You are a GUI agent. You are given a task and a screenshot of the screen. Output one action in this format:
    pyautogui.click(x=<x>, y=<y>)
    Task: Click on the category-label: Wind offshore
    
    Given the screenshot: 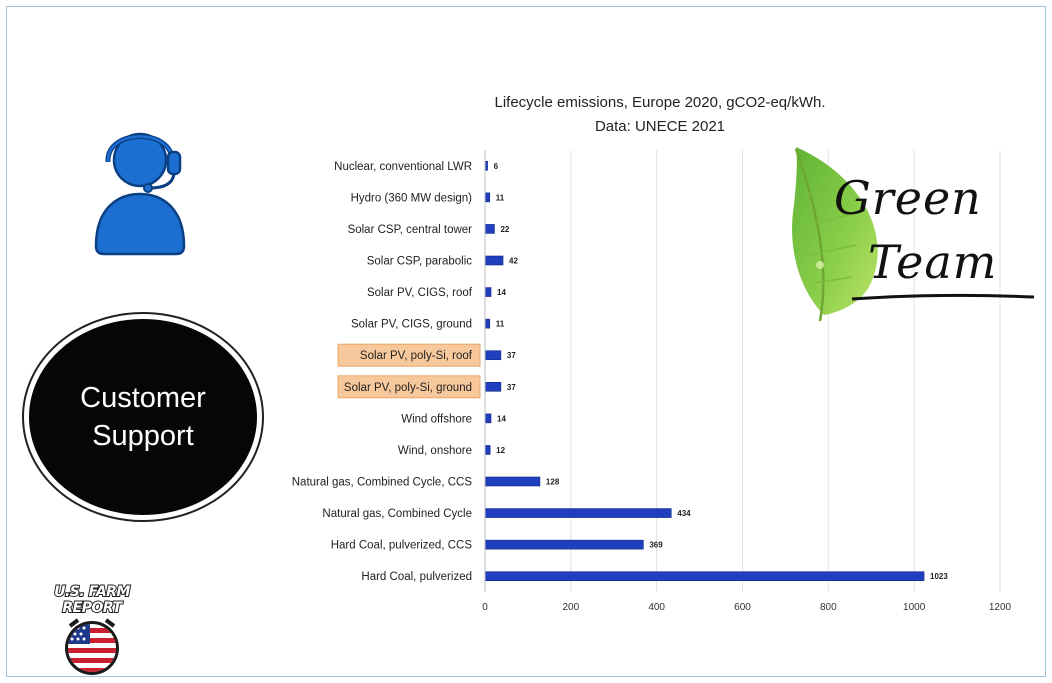 What is the action you would take?
    pyautogui.click(x=436, y=419)
    